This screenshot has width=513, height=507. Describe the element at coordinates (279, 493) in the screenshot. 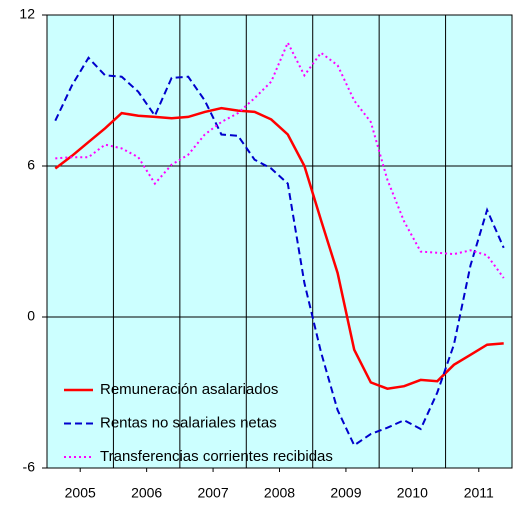

I see `x-tick-label: 2008` at that location.